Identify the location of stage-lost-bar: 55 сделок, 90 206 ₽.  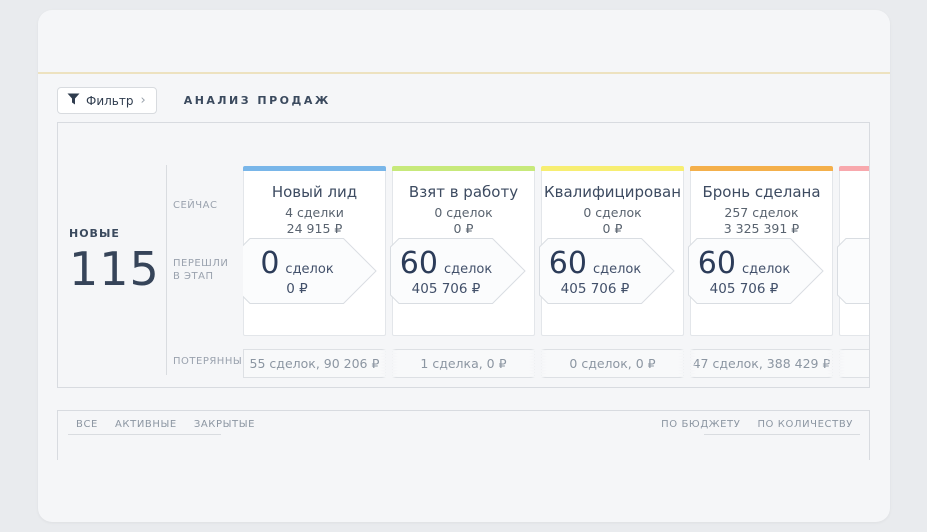
(314, 363).